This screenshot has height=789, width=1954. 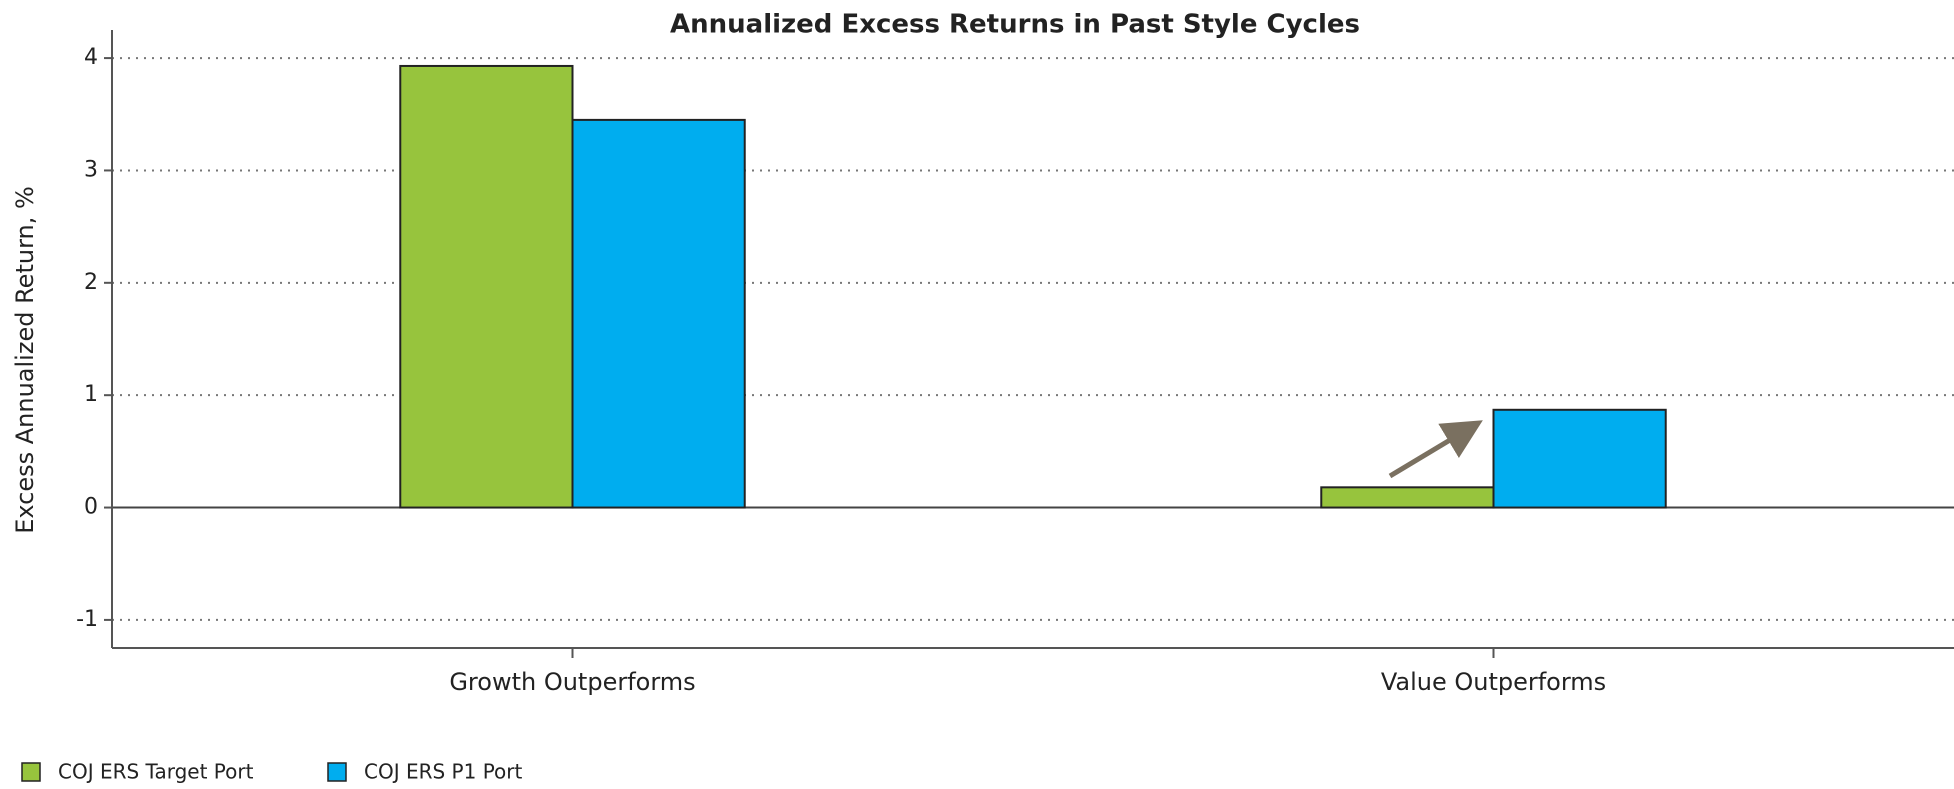 I want to click on annotation-arrow, so click(x=1435, y=449).